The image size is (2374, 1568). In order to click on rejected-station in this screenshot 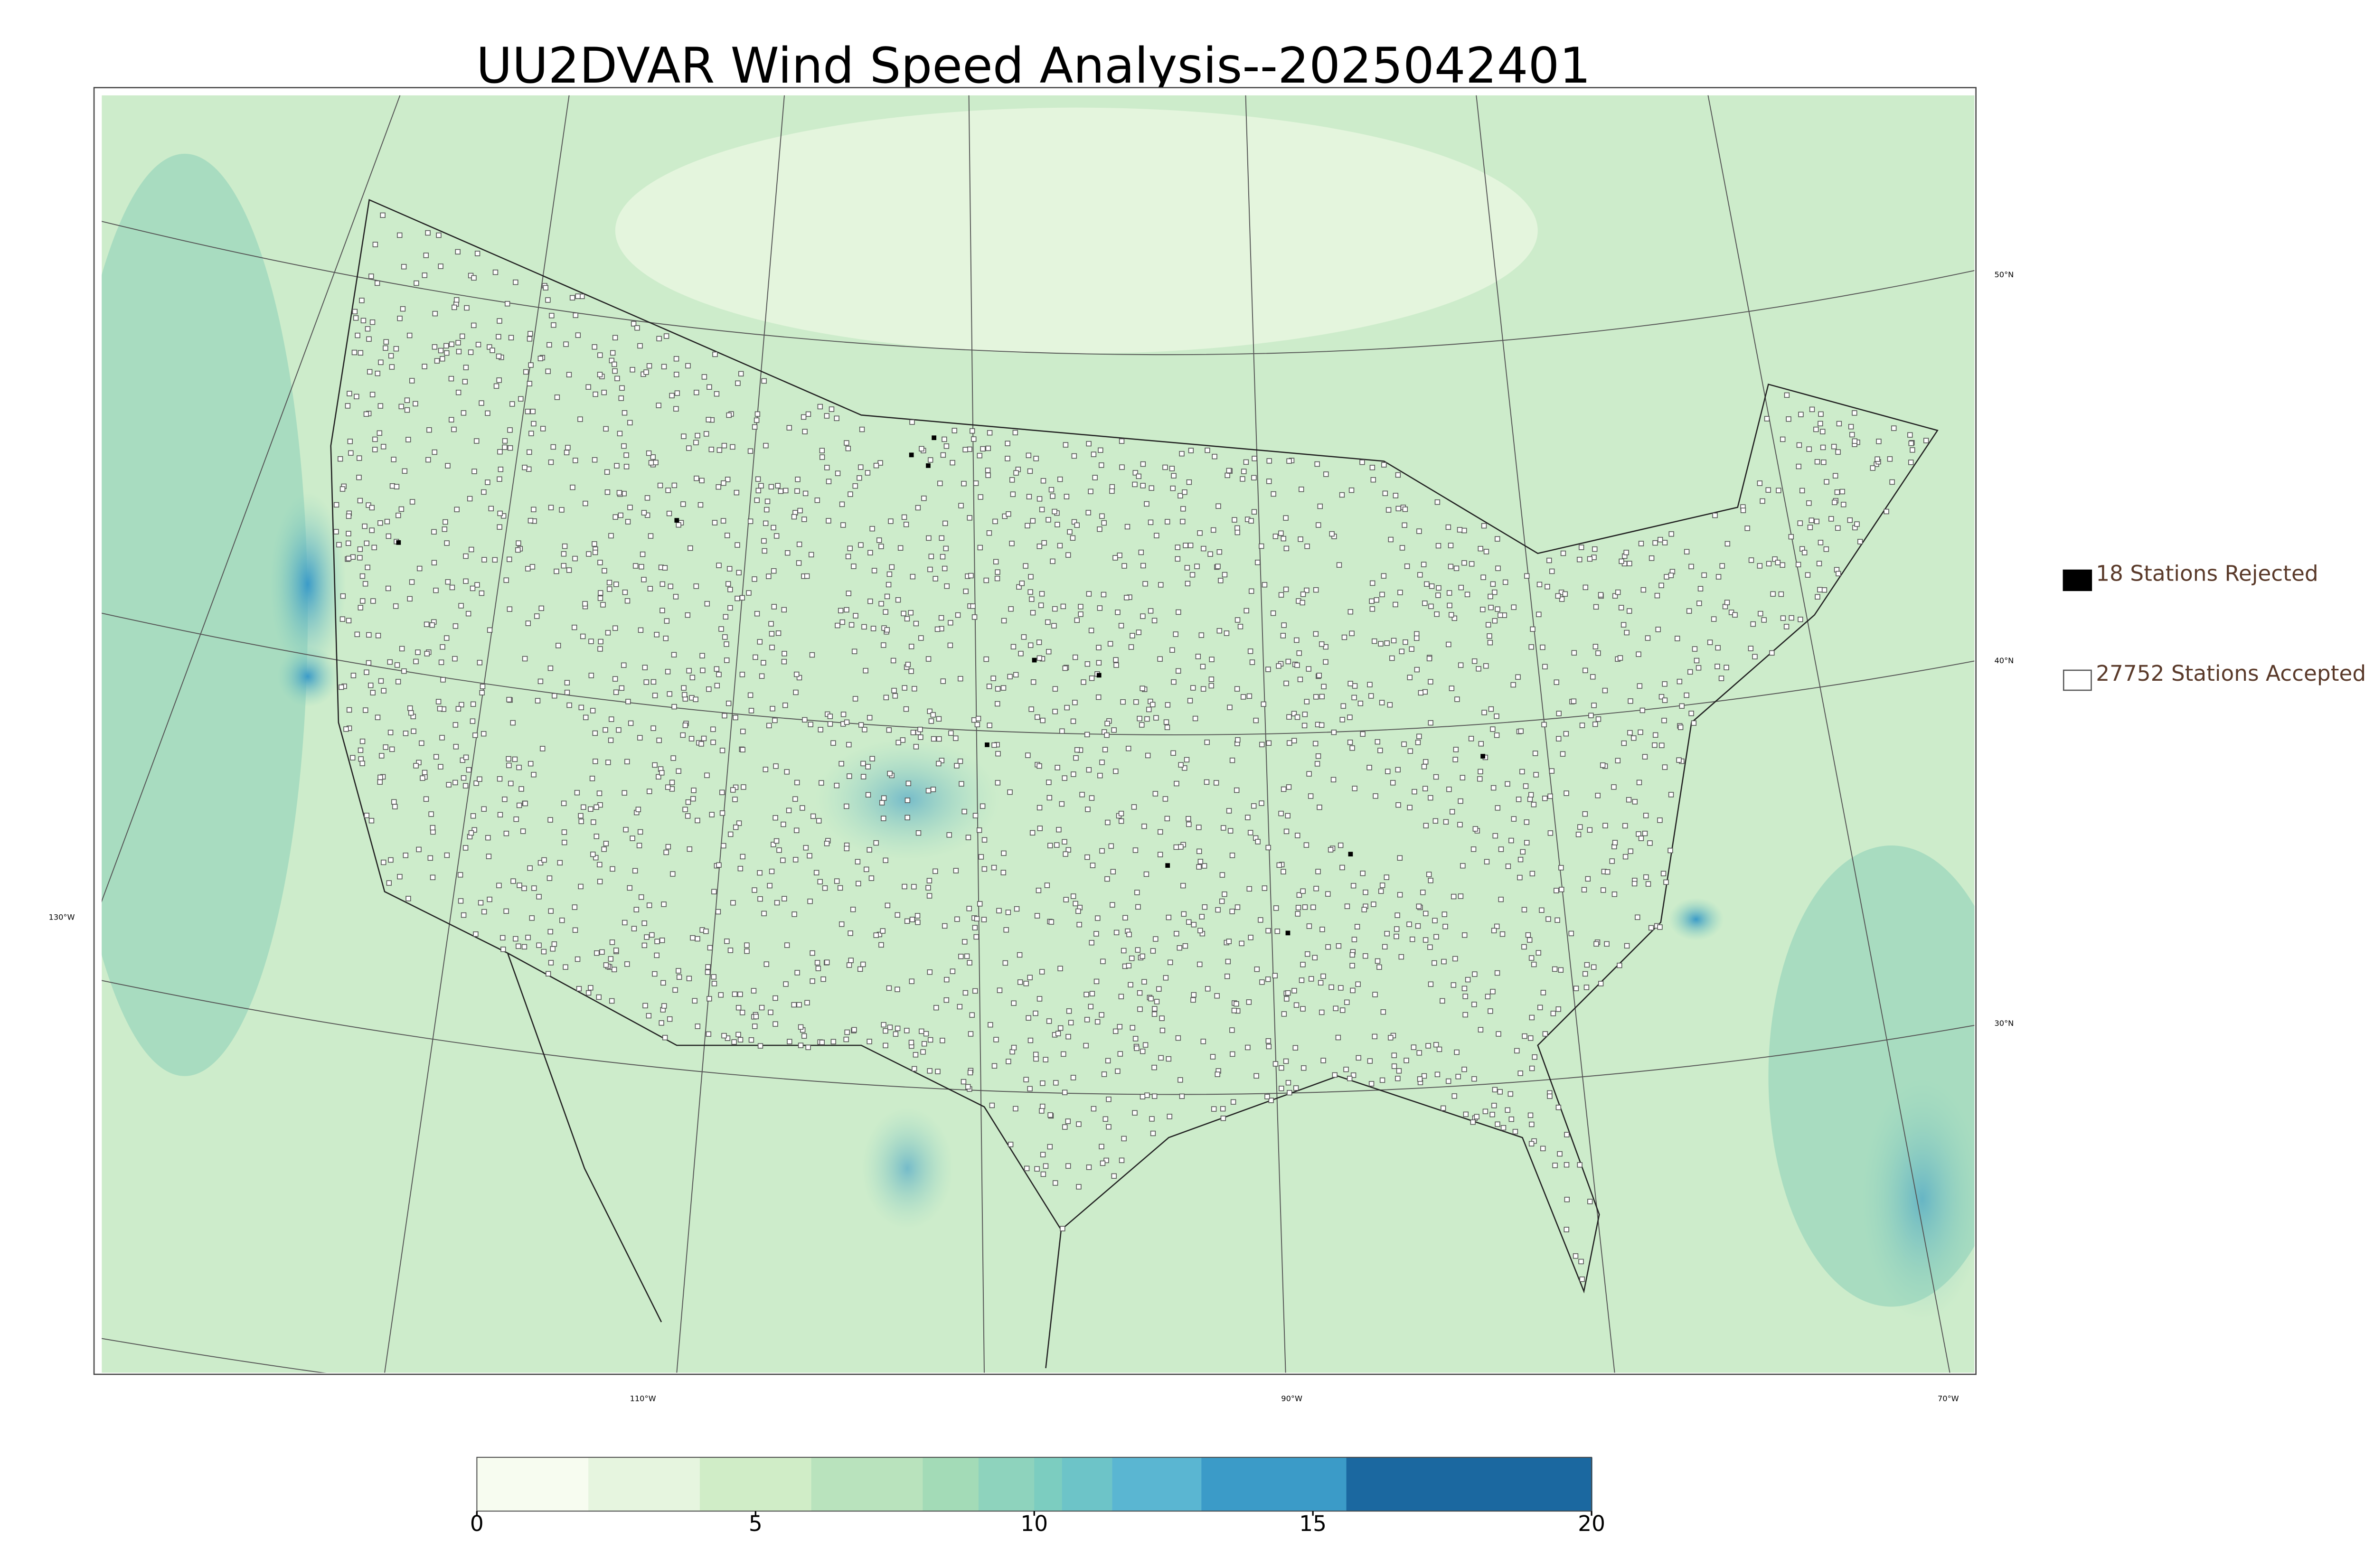, I will do `click(676, 521)`.